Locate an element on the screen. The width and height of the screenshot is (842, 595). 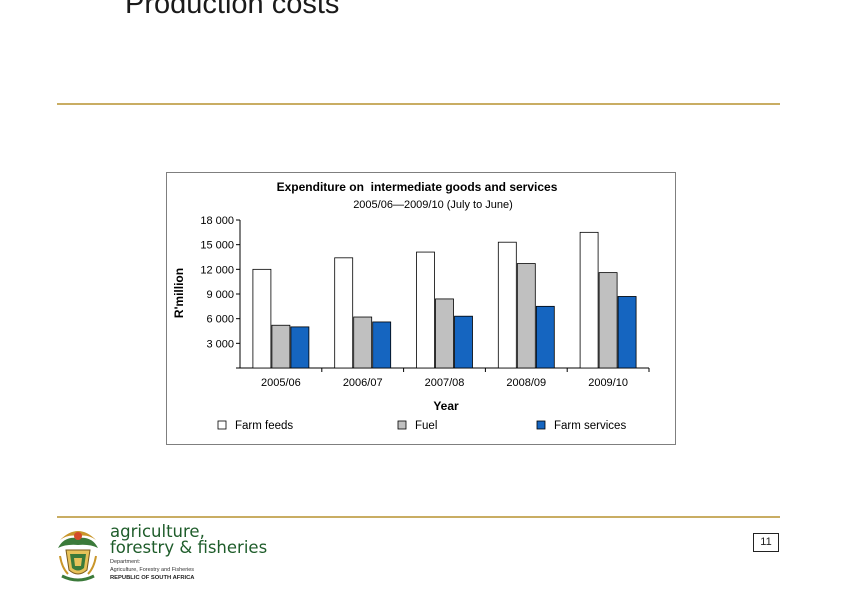
y-tick-label: 6 000 is located at coordinates (220, 320).